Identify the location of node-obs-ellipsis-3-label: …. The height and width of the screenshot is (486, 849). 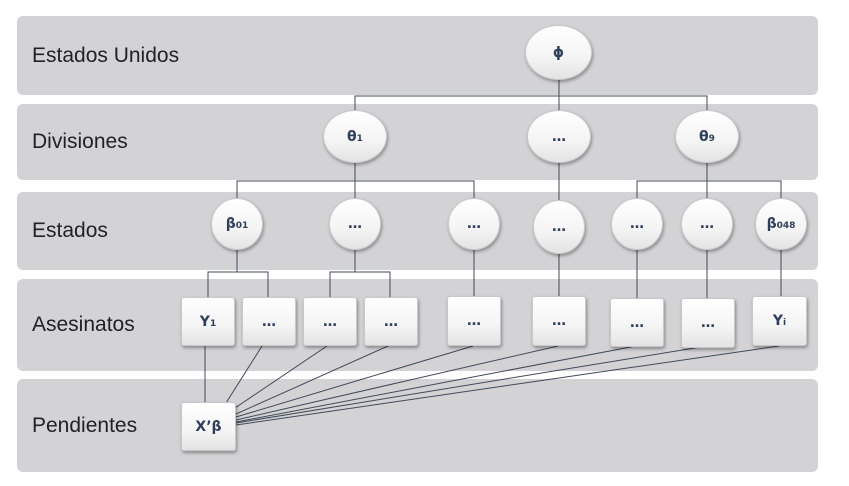
(330, 321).